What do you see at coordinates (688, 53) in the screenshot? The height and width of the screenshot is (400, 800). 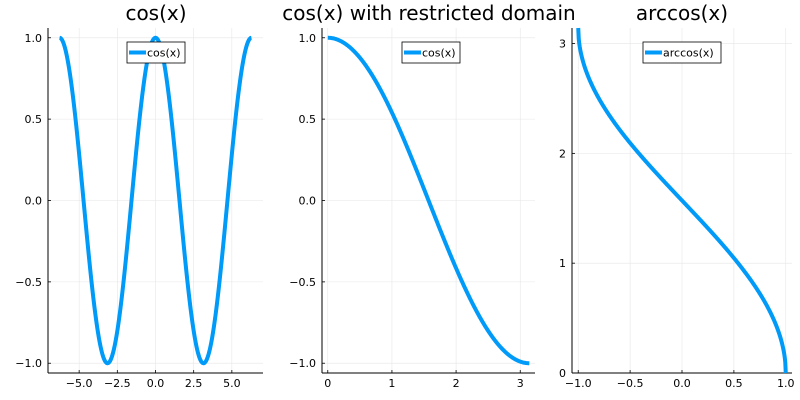 I see `legend-label: arccos(x)` at bounding box center [688, 53].